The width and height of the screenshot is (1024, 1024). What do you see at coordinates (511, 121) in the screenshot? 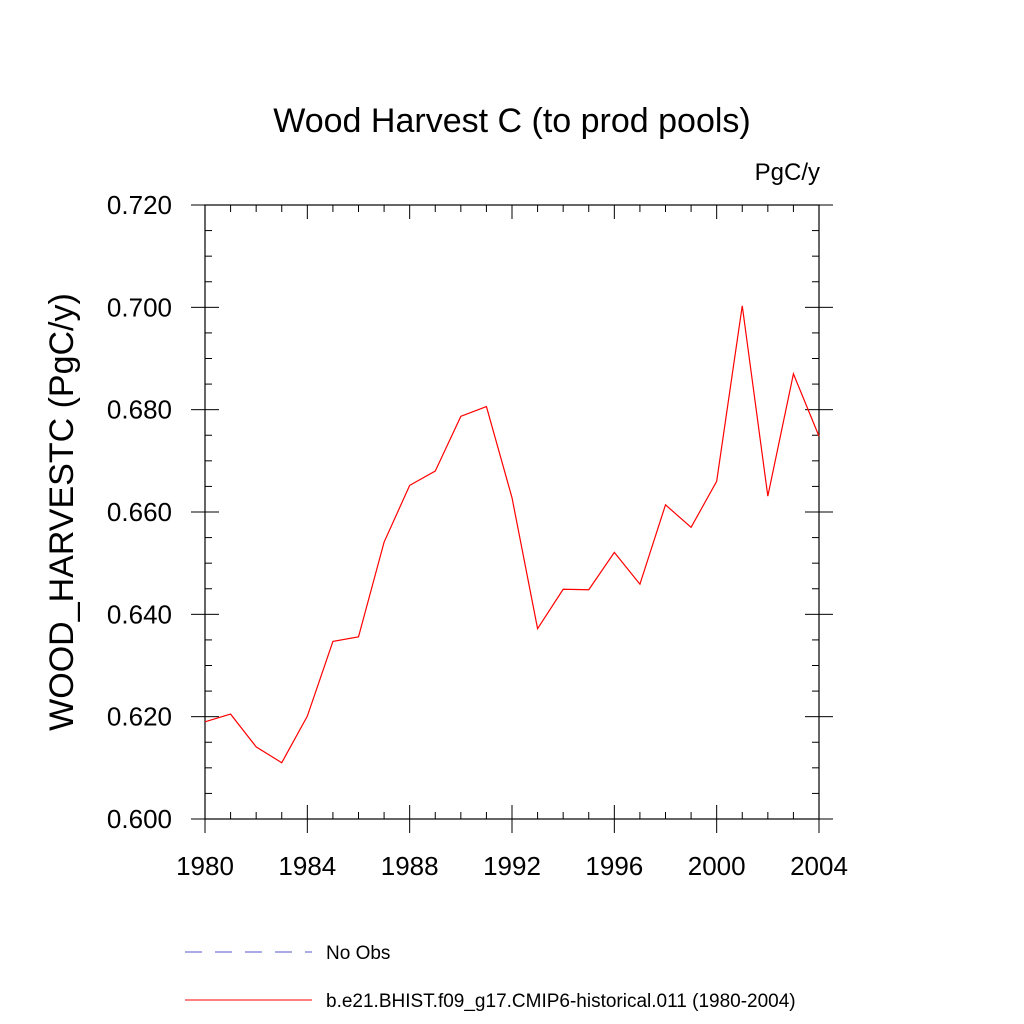
I see `chart-title: Wood Harvest C (to prod pools)` at bounding box center [511, 121].